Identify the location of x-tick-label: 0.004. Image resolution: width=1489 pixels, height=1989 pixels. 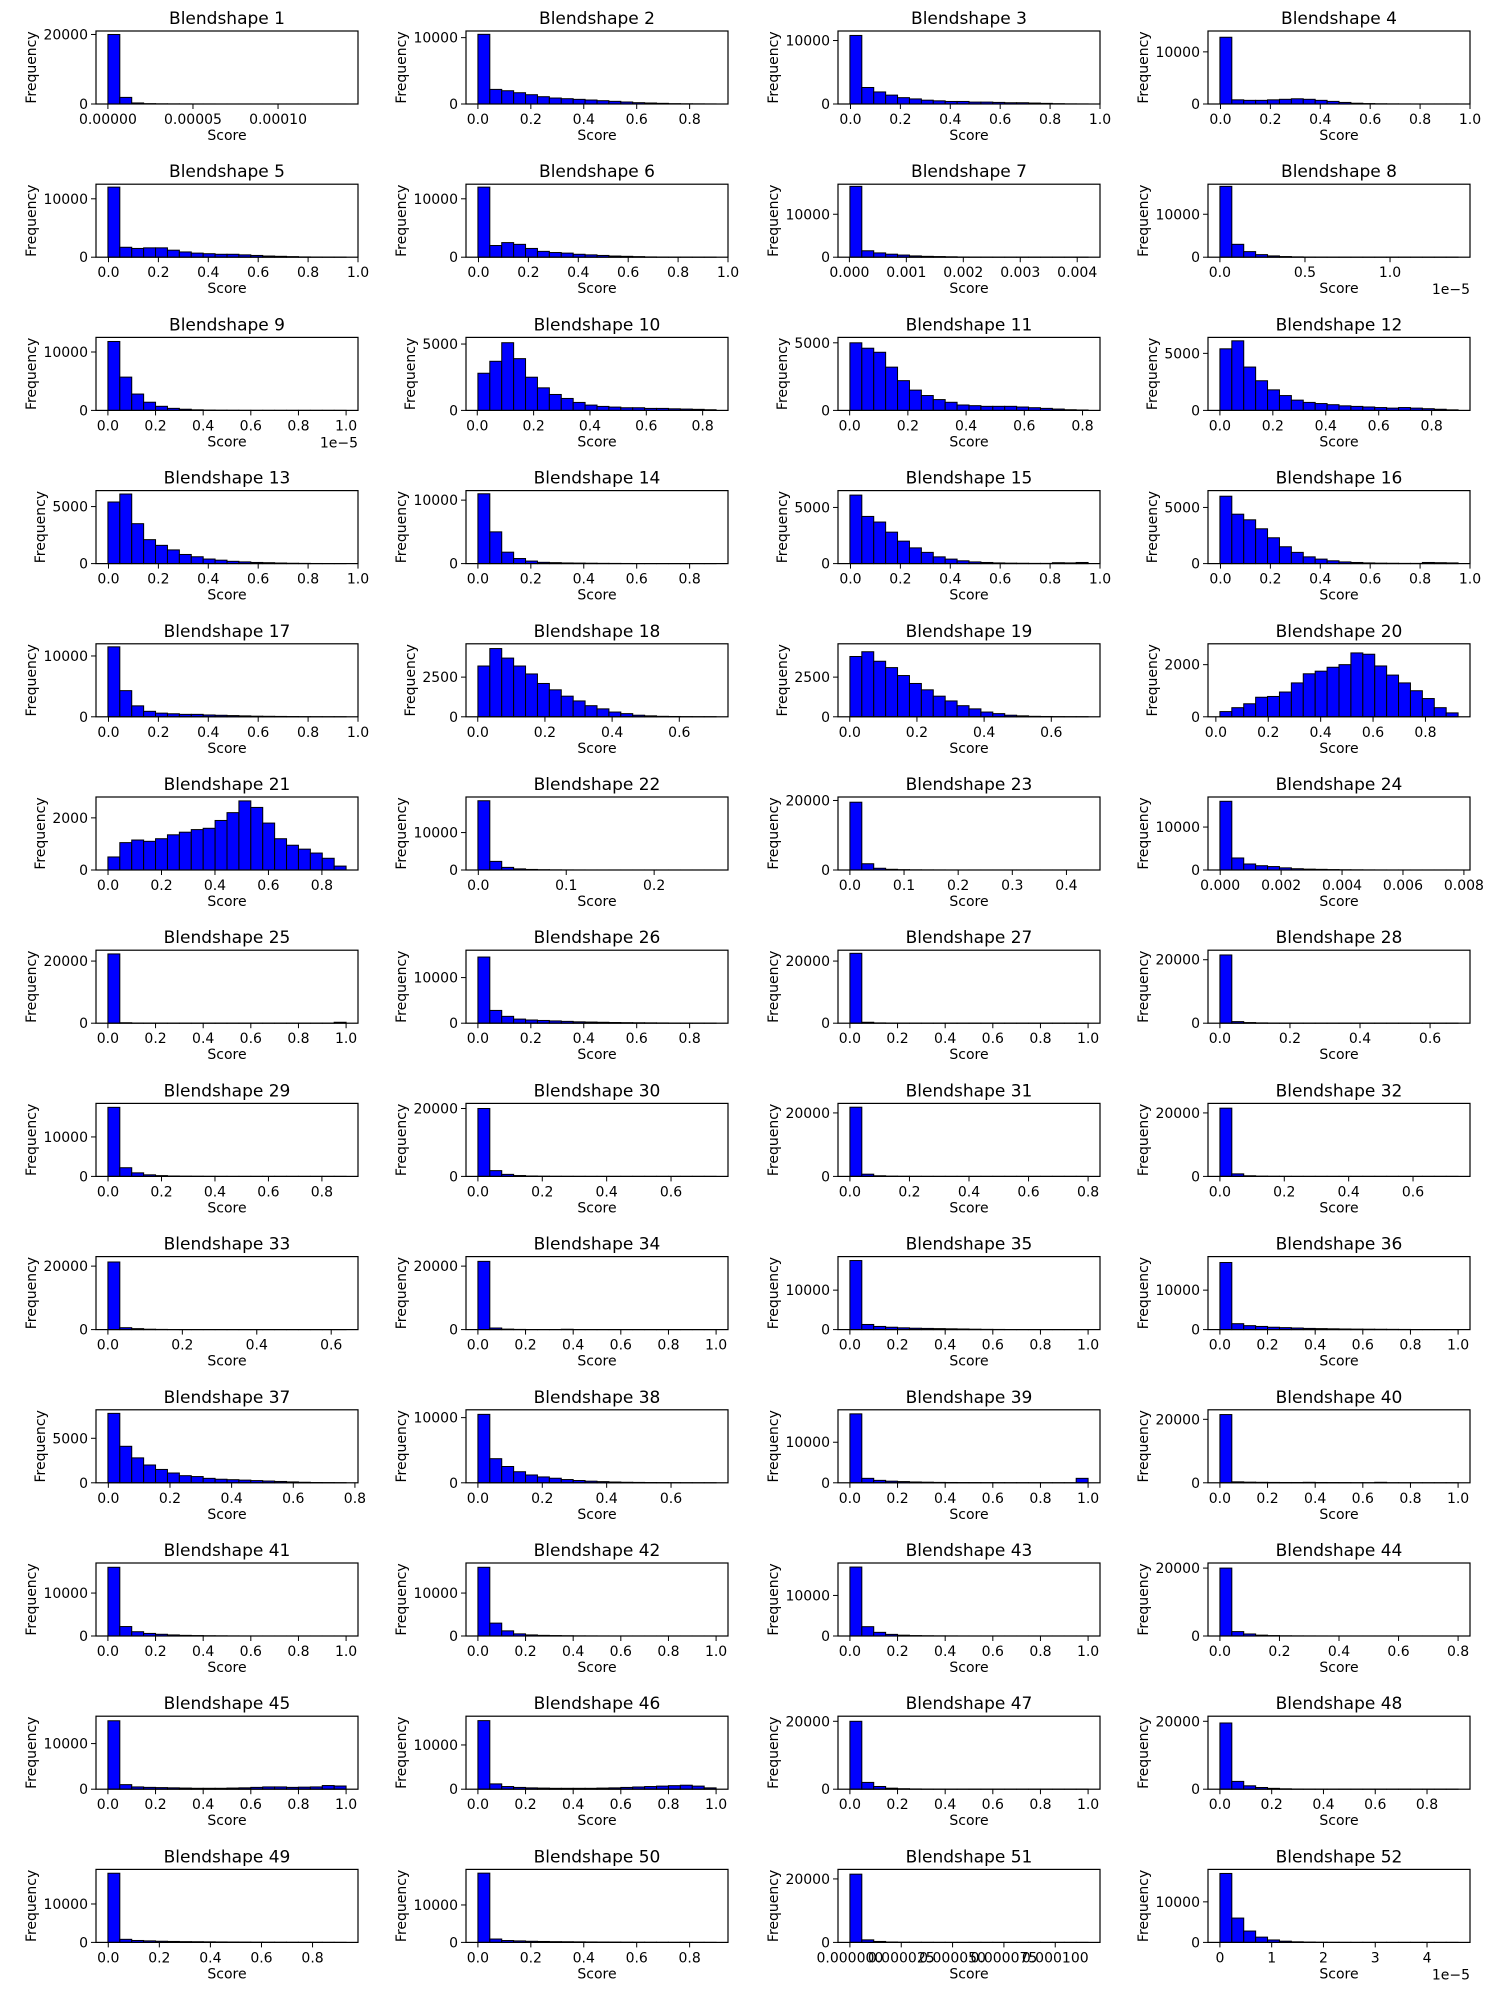
(1077, 273).